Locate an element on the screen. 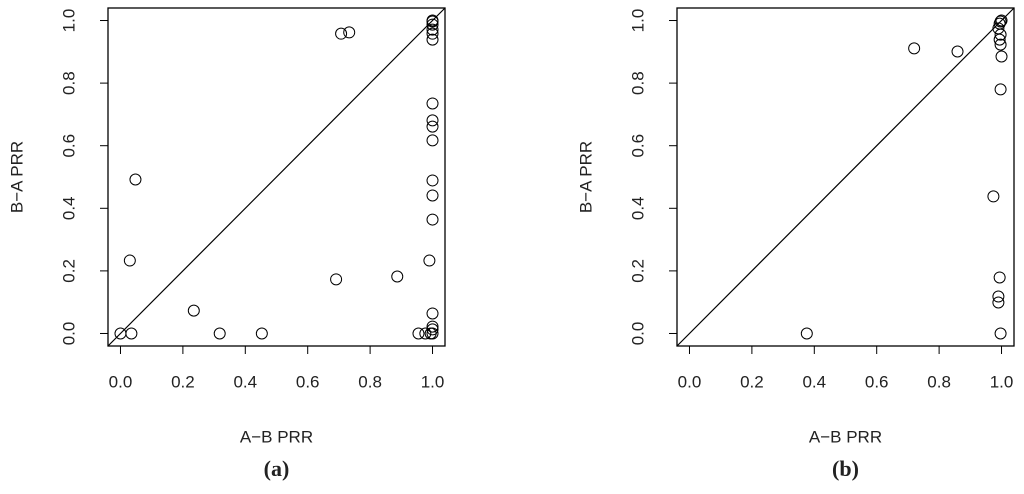  caption: (b) is located at coordinates (845, 468).